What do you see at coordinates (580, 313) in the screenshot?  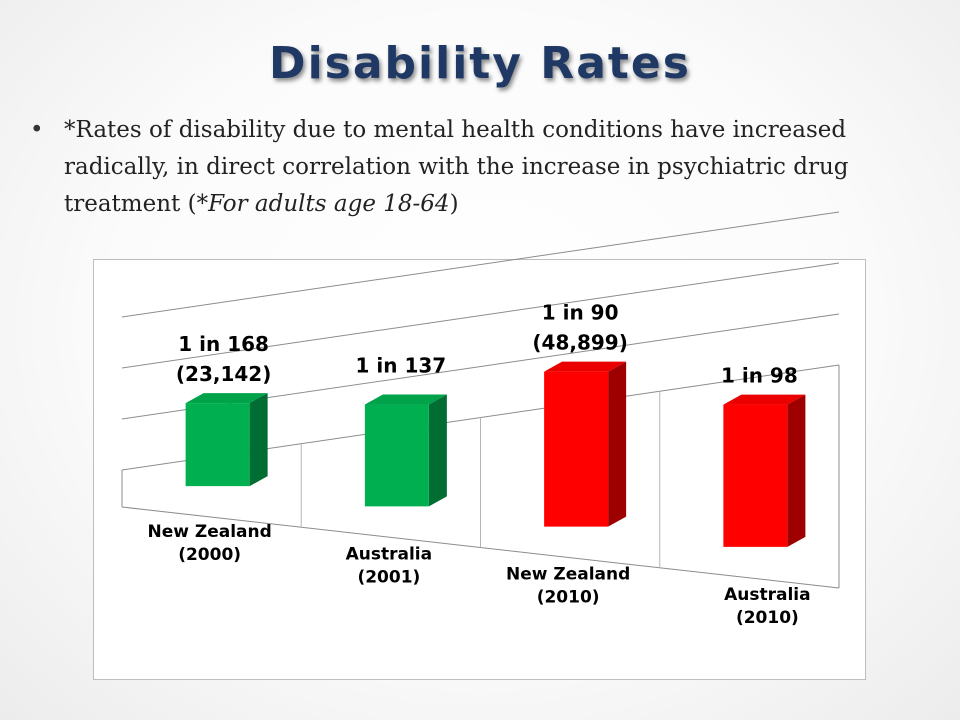 I see `data-label: 1 in 90` at bounding box center [580, 313].